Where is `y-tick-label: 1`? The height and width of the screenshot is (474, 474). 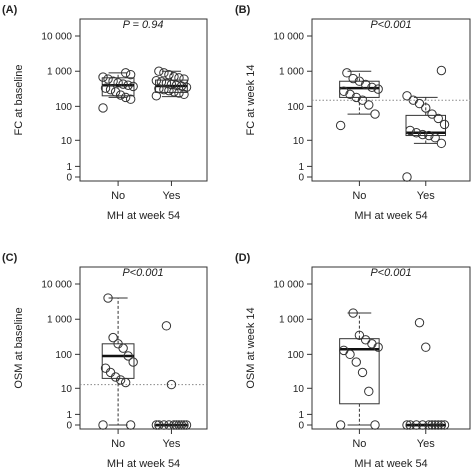
y-tick-label: 1 is located at coordinates (69, 415).